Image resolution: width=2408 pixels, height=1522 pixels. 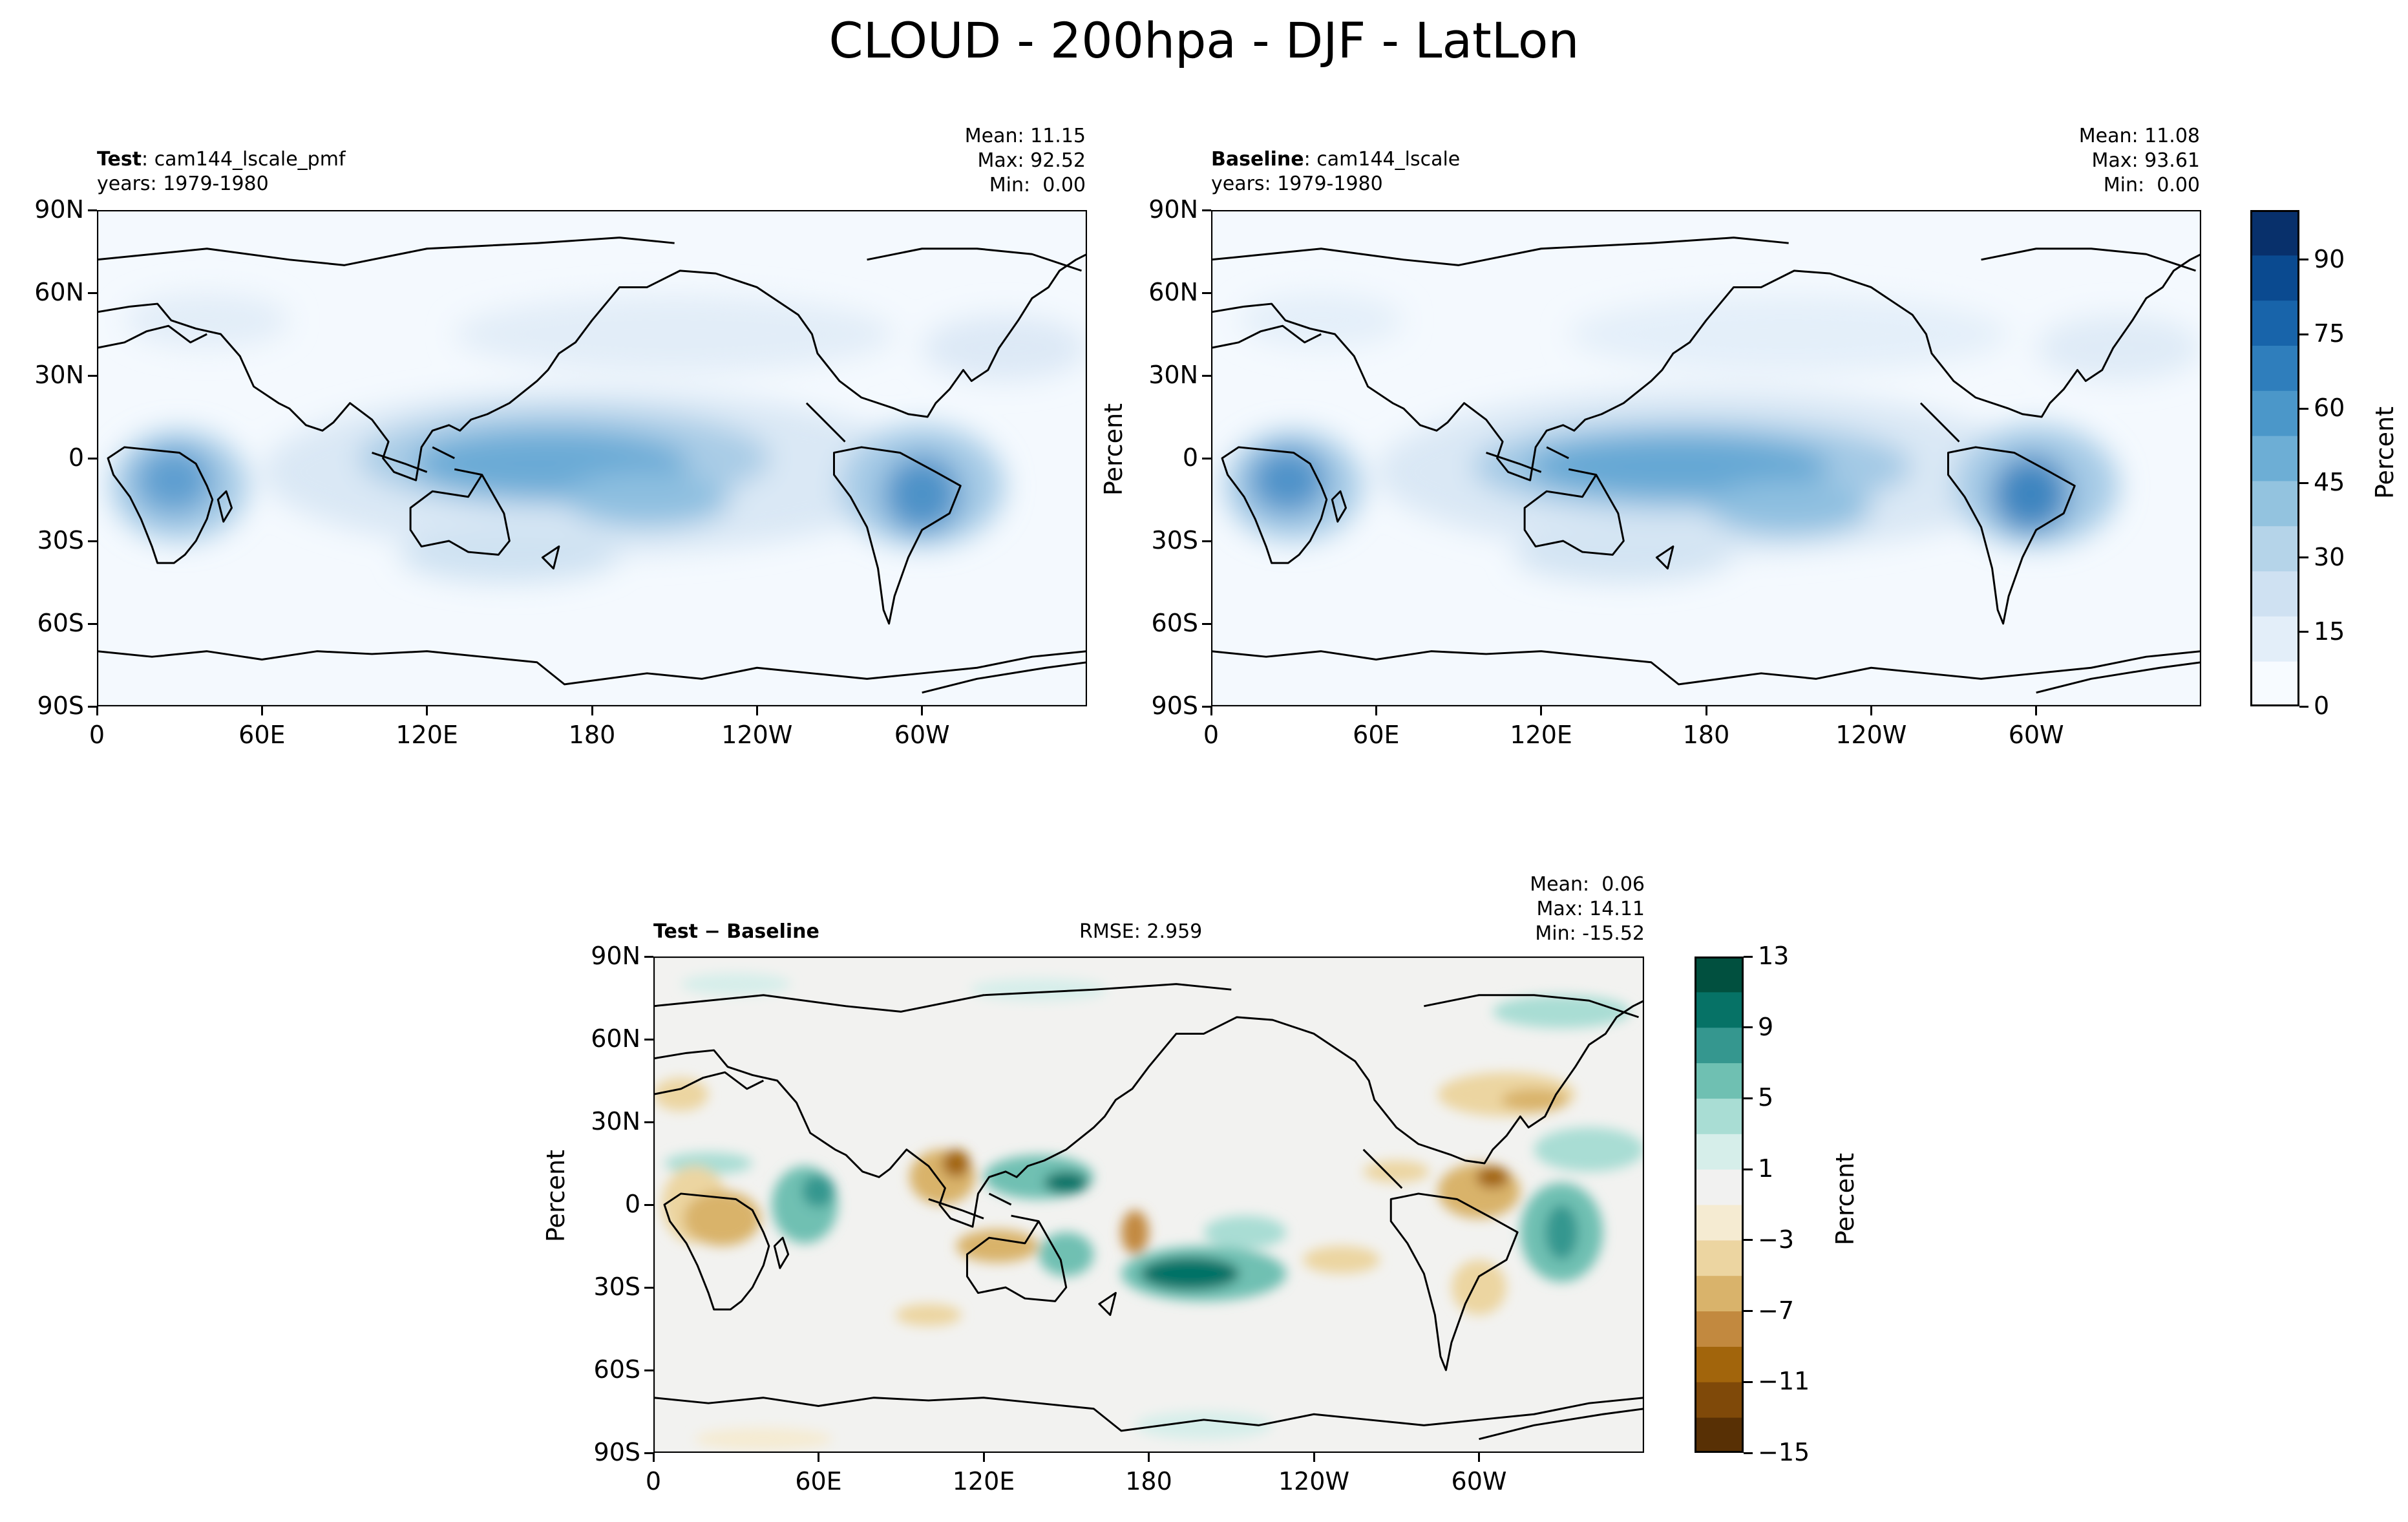 I want to click on diff-rmse: RMSE: 2.959, so click(x=1141, y=931).